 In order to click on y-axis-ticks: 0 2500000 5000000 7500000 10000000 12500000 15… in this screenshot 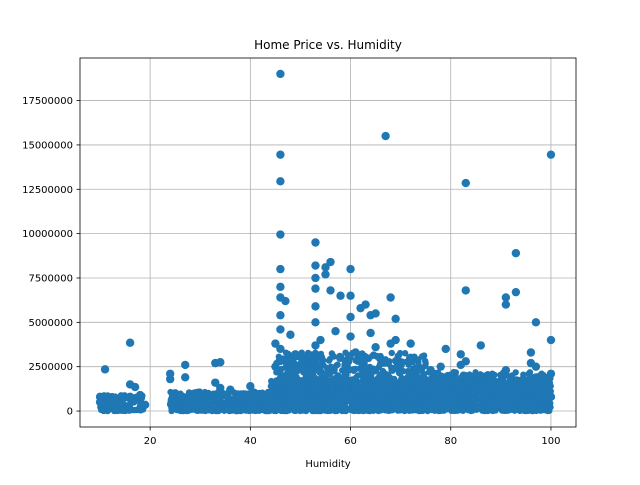, I will do `click(51, 257)`.